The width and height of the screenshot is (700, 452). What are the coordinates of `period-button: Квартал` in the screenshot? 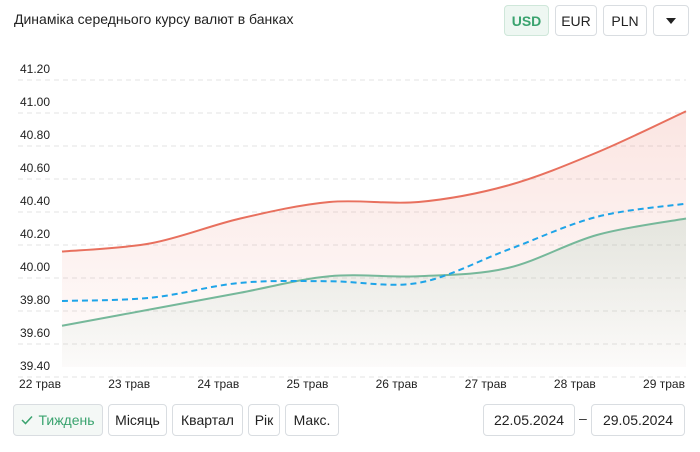 It's located at (207, 420).